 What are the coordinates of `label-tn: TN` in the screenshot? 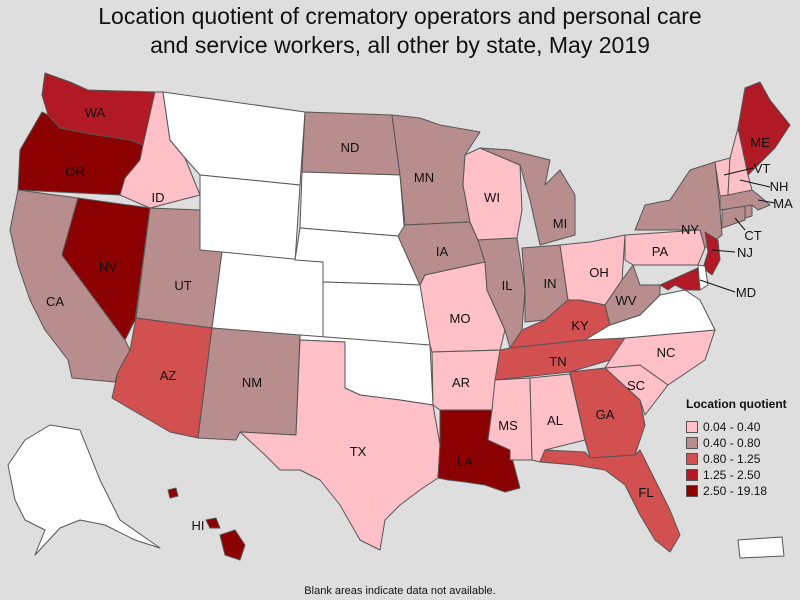 It's located at (557, 361).